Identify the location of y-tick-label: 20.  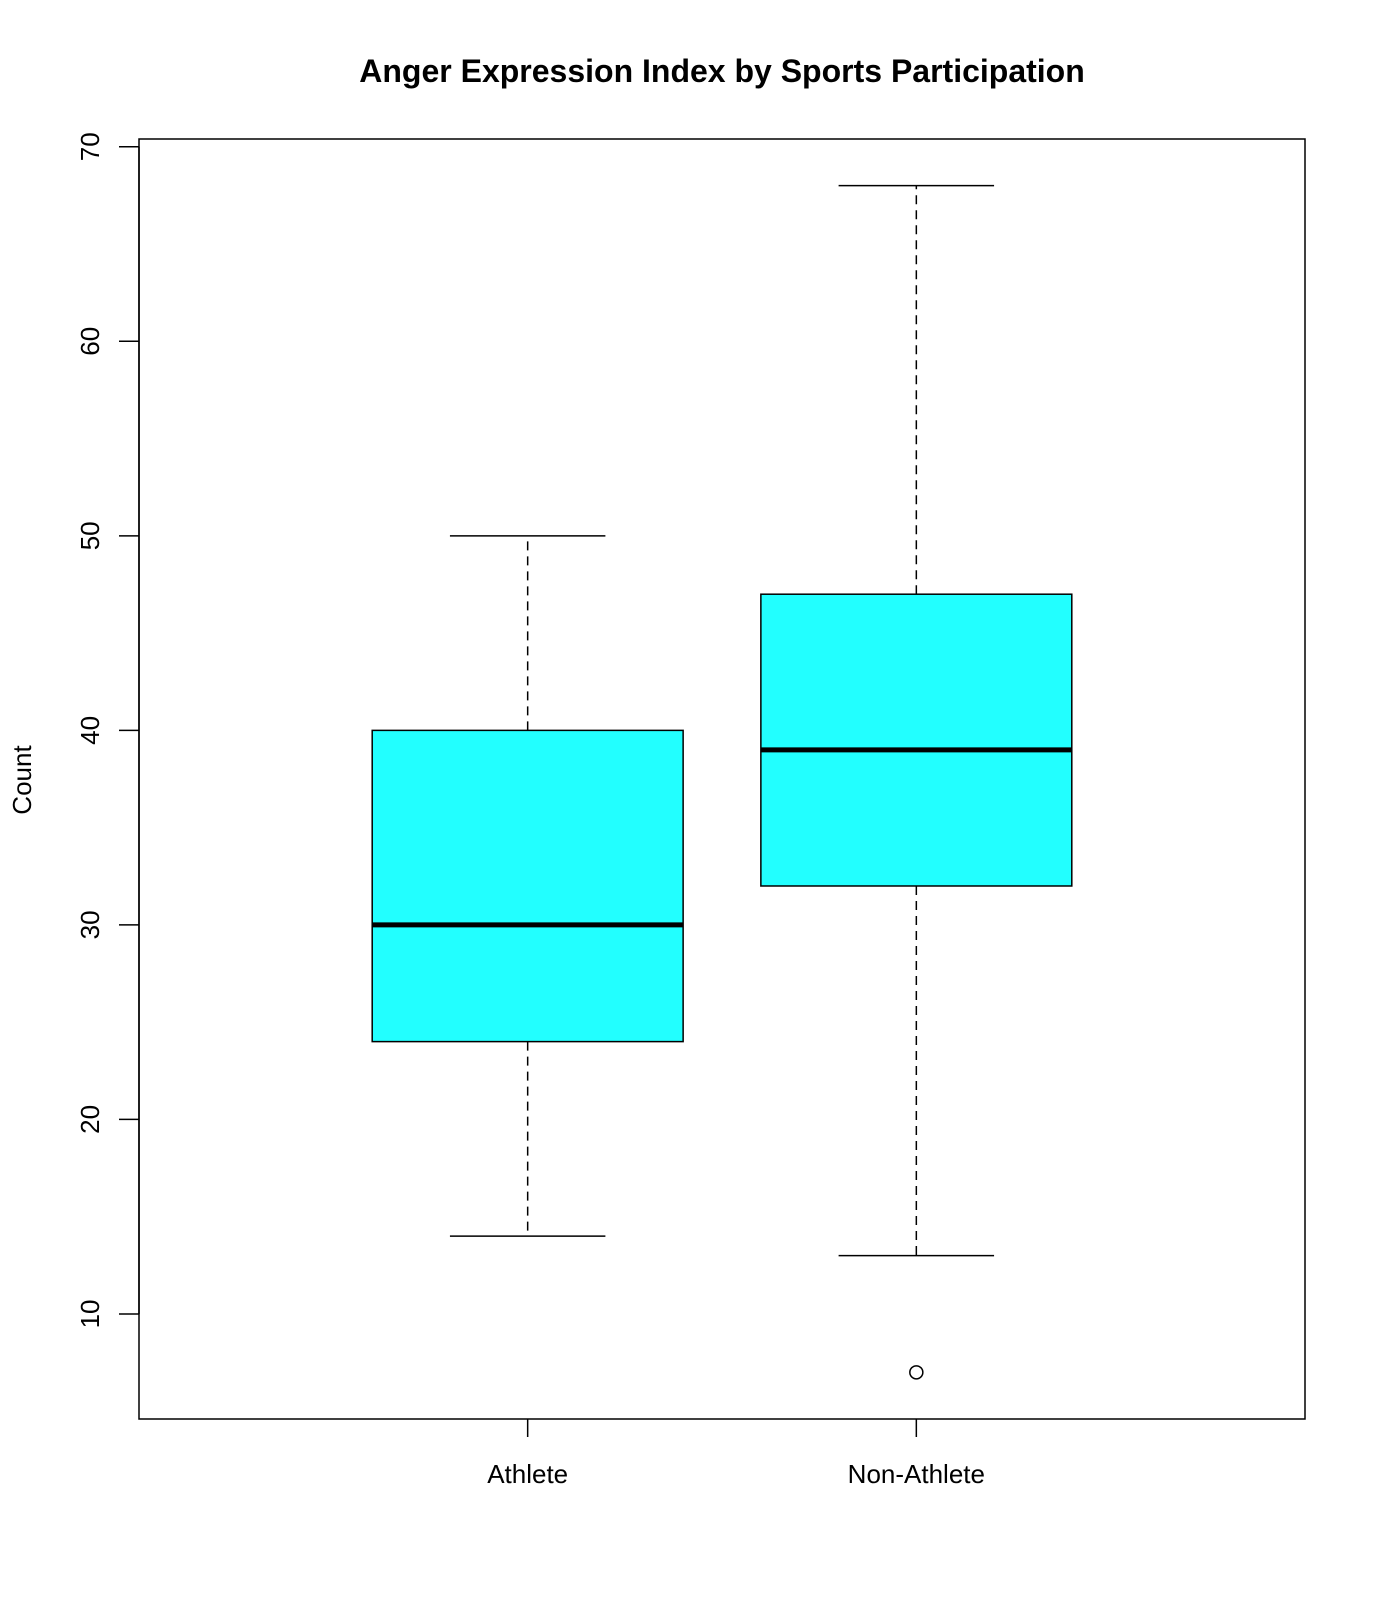
(90, 1119).